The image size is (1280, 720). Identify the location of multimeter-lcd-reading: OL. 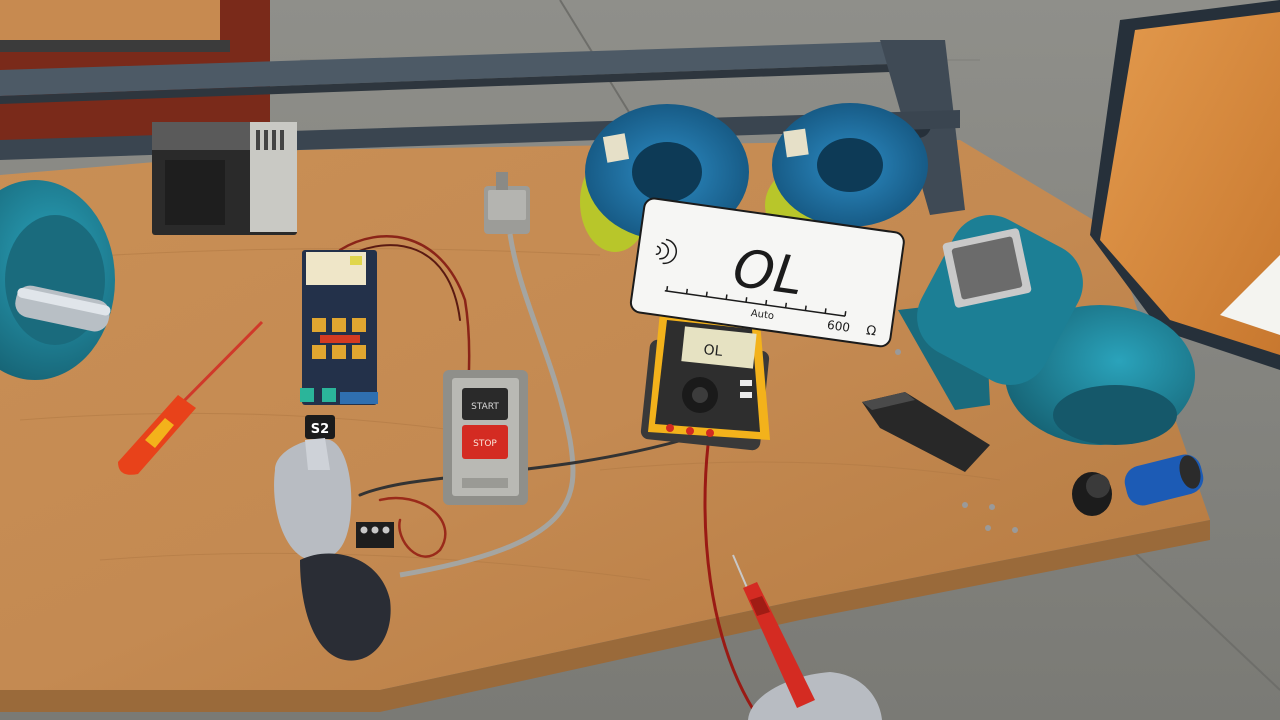
(713, 351).